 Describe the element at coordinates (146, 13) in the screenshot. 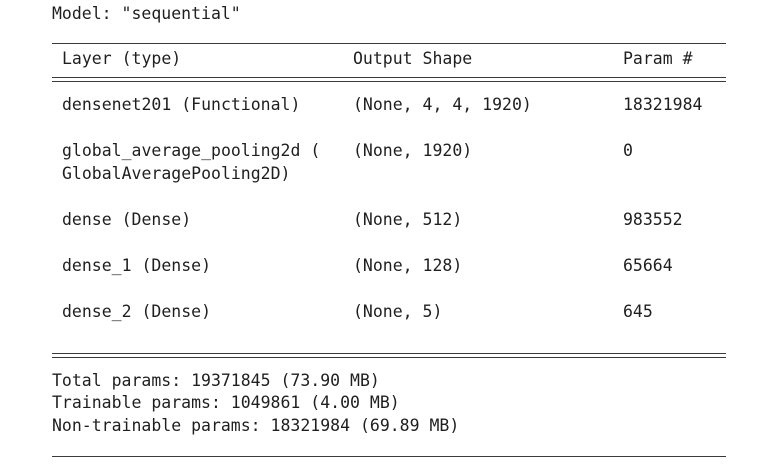

I see `model-name-line: Model: "sequential"` at that location.